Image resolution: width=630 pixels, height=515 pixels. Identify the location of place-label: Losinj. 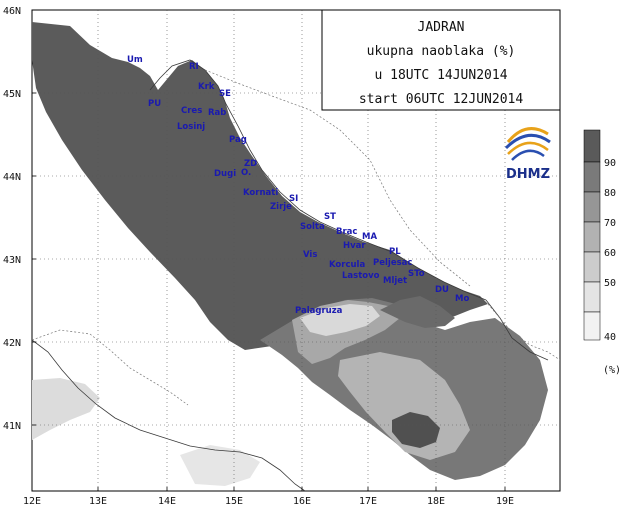
(191, 127).